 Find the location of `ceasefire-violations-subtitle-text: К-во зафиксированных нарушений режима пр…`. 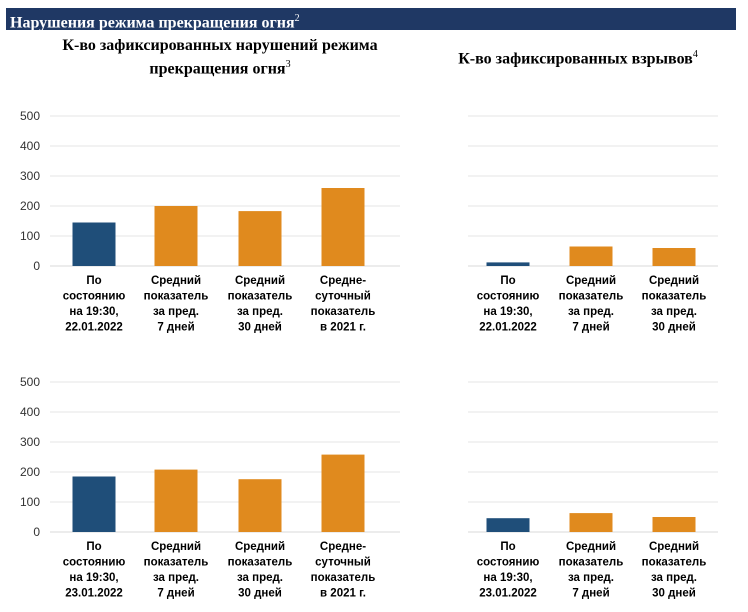

ceasefire-violations-subtitle-text: К-во зафиксированных нарушений режима пр… is located at coordinates (220, 57).